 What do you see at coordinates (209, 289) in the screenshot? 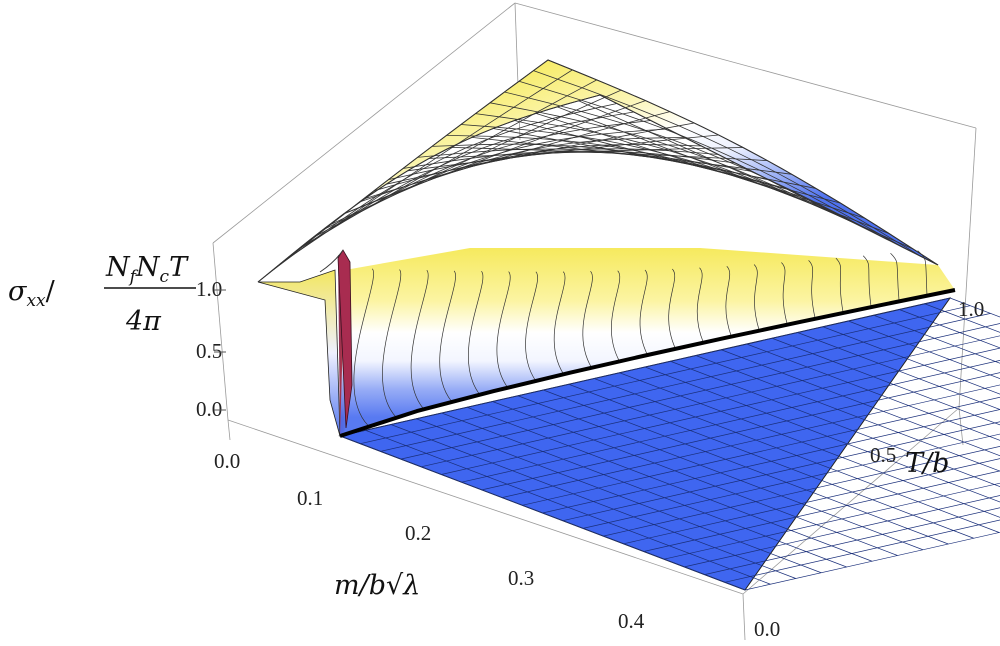
I see `z-tick-label: 1.0` at bounding box center [209, 289].